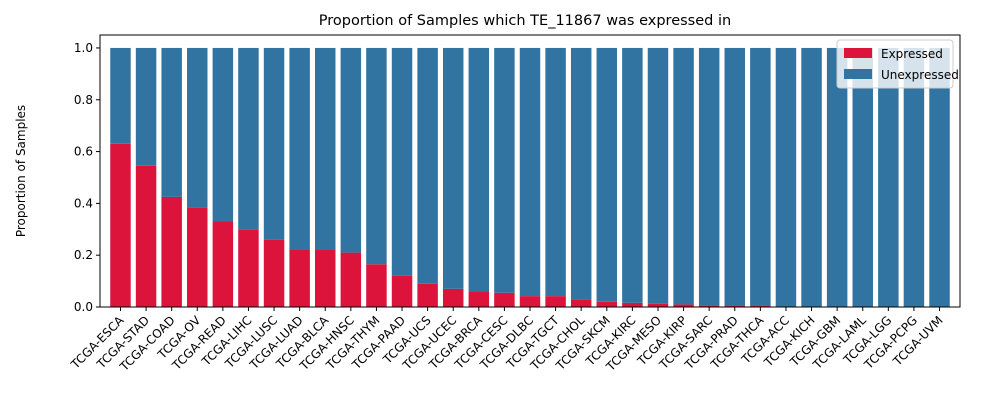 The height and width of the screenshot is (404, 1000). I want to click on bar-unexpressed-tcga-kirp, so click(683, 176).